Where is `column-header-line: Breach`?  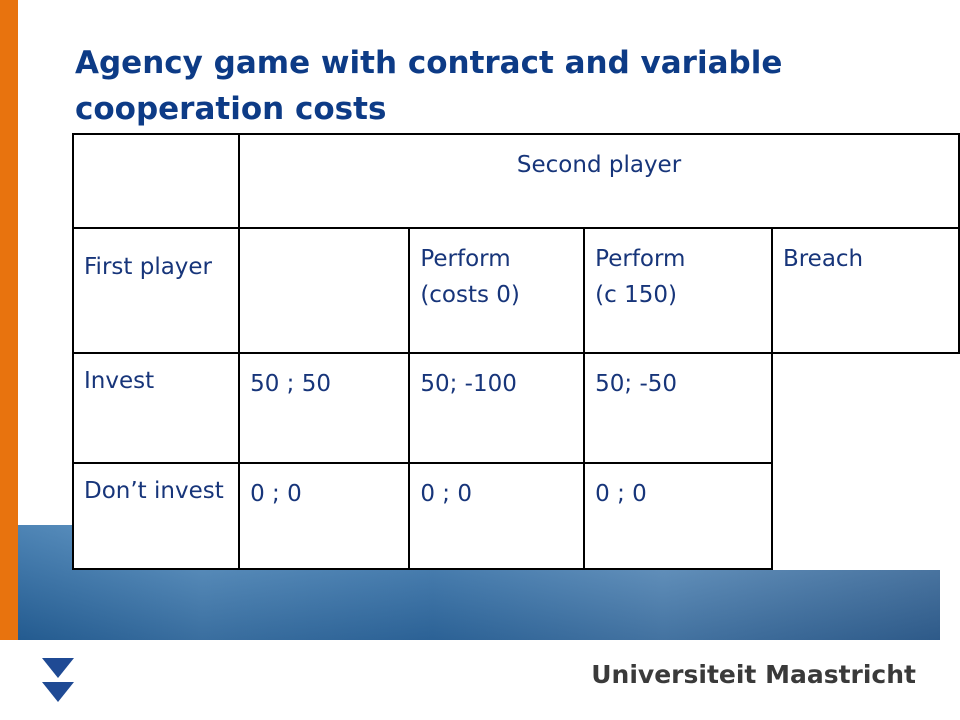
column-header-line: Breach is located at coordinates (823, 259).